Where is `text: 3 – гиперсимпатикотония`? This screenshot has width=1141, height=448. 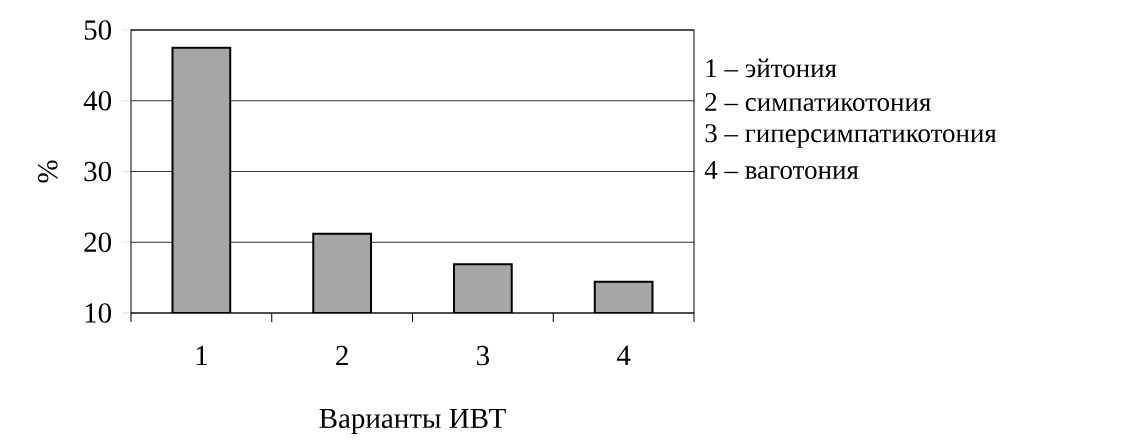
text: 3 – гиперсимпатикотония is located at coordinates (851, 136).